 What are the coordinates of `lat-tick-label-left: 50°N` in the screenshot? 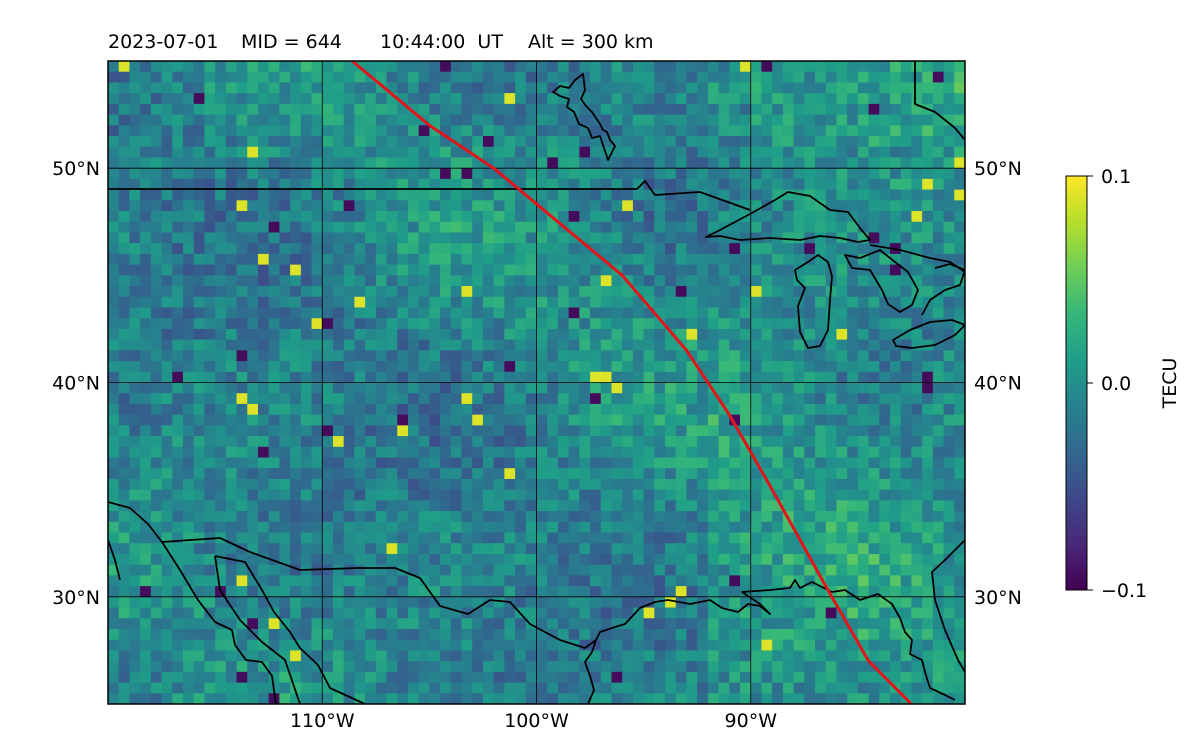 It's located at (76, 169).